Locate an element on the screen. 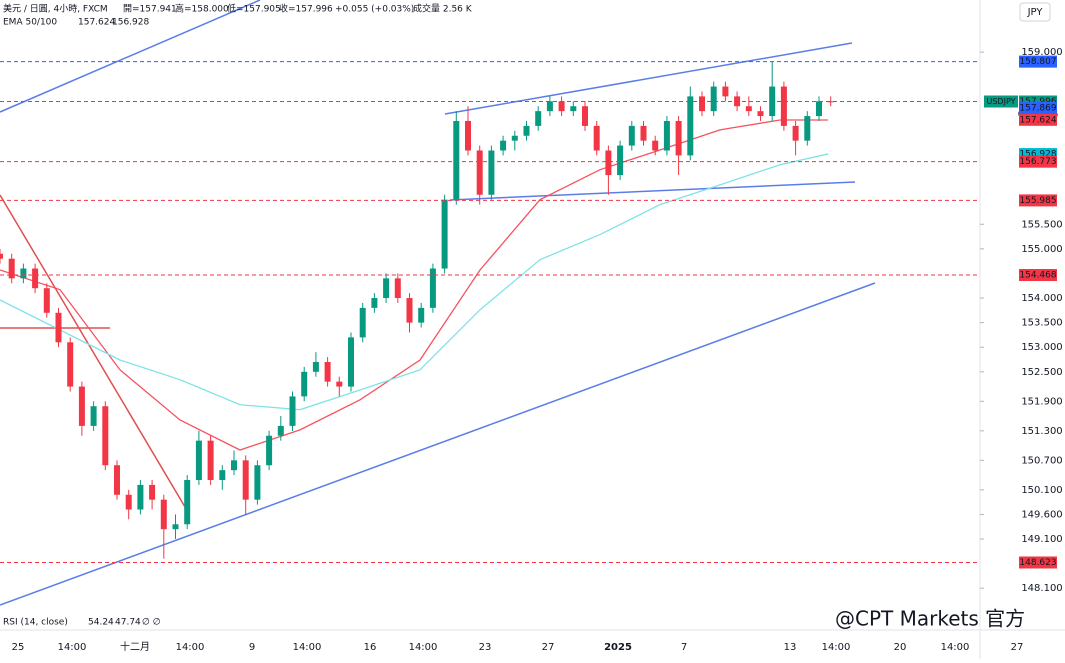 This screenshot has height=663, width=1065. x-tick-label: 7 is located at coordinates (684, 647).